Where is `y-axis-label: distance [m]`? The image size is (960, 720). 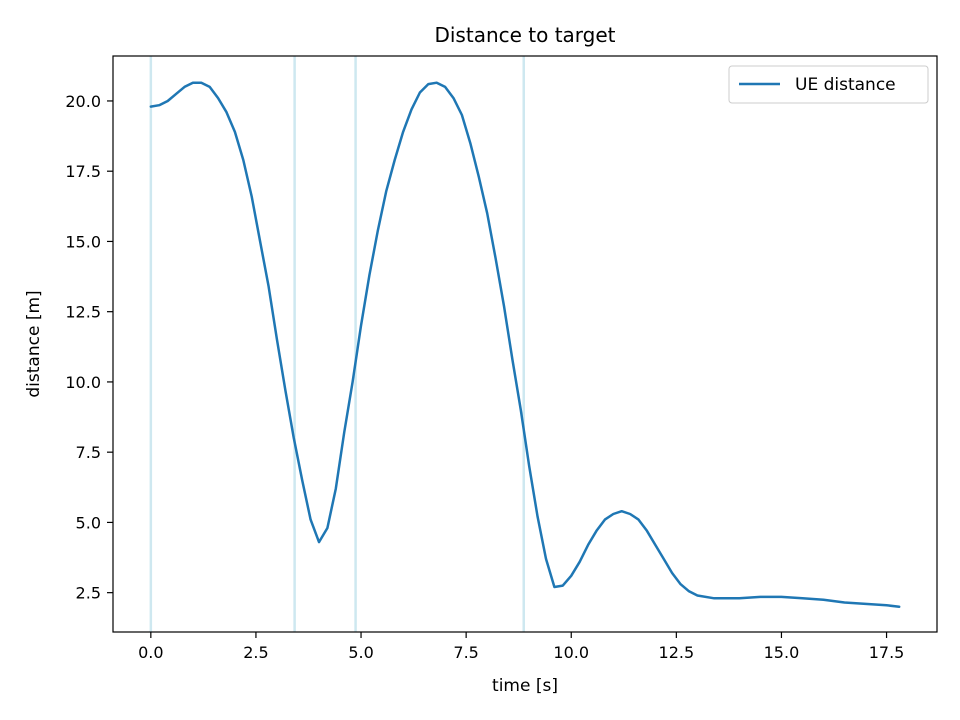 y-axis-label: distance [m] is located at coordinates (34, 343).